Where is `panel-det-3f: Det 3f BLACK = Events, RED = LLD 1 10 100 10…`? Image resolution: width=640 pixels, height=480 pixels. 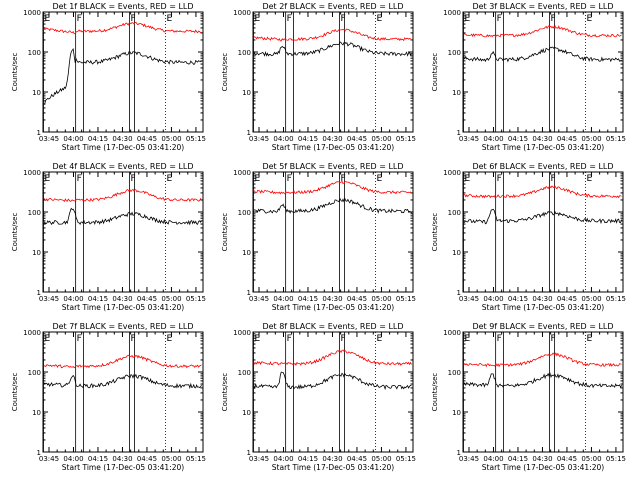
panel-det-3f: Det 3f BLACK = Events, RED = LLD 1 10 100 10… is located at coordinates (528, 77).